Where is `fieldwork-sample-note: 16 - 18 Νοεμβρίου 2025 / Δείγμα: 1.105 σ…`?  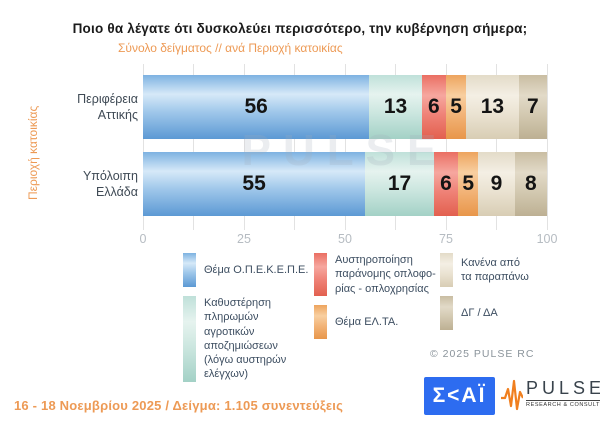 fieldwork-sample-note: 16 - 18 Νοεμβρίου 2025 / Δείγμα: 1.105 σ… is located at coordinates (179, 405).